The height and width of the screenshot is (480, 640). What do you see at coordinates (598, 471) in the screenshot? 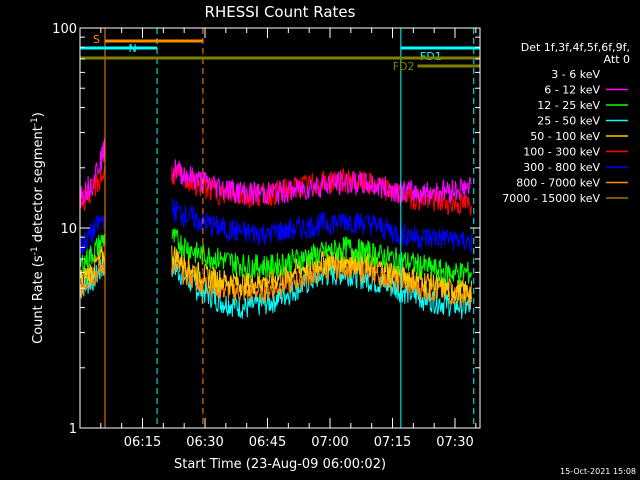
I see `footer-date: 15-Oct-2021 15:08` at bounding box center [598, 471].